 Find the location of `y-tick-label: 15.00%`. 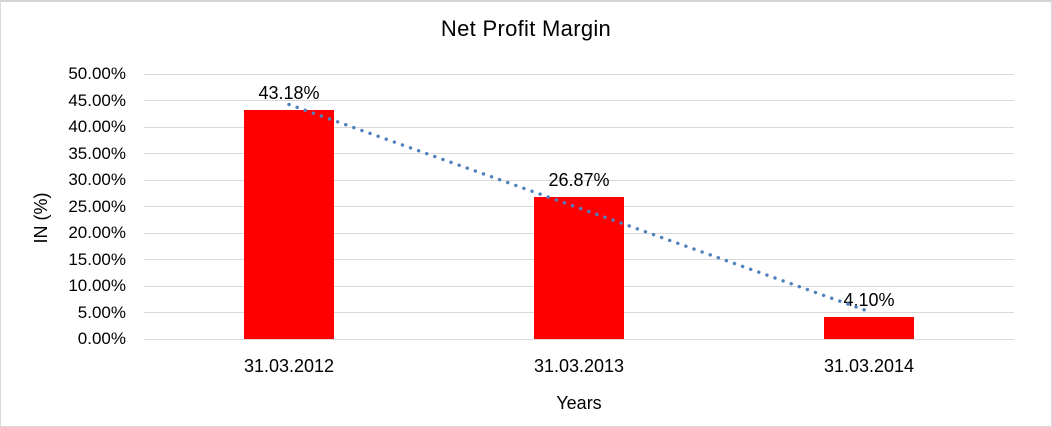

y-tick-label: 15.00% is located at coordinates (97, 259).